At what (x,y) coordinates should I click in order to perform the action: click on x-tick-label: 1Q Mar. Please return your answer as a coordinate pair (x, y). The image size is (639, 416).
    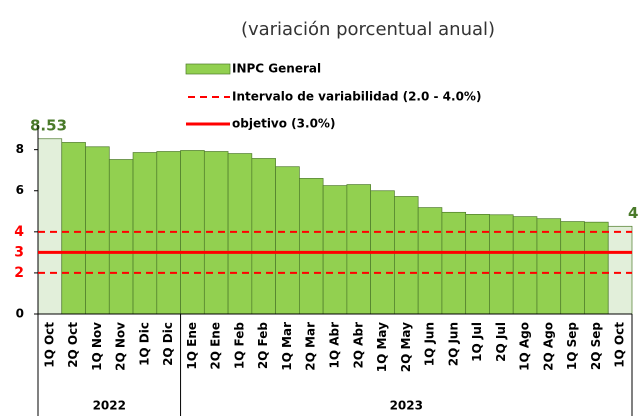
    Looking at the image, I should click on (287, 346).